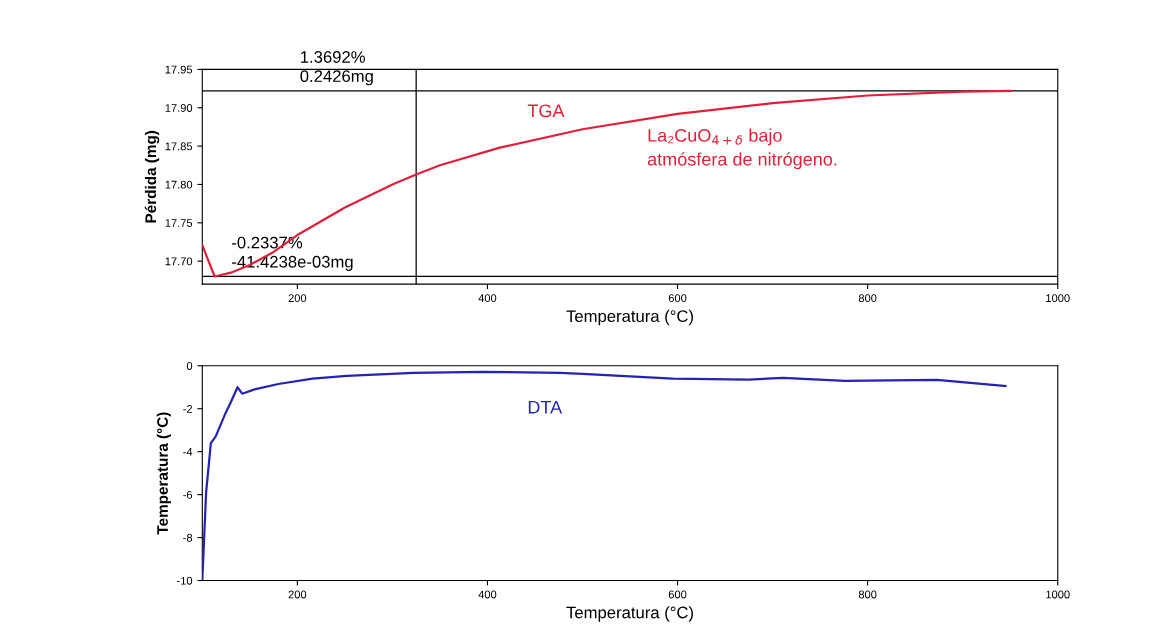 This screenshot has height=631, width=1156. Describe the element at coordinates (546, 111) in the screenshot. I see `series-label: TGA` at that location.